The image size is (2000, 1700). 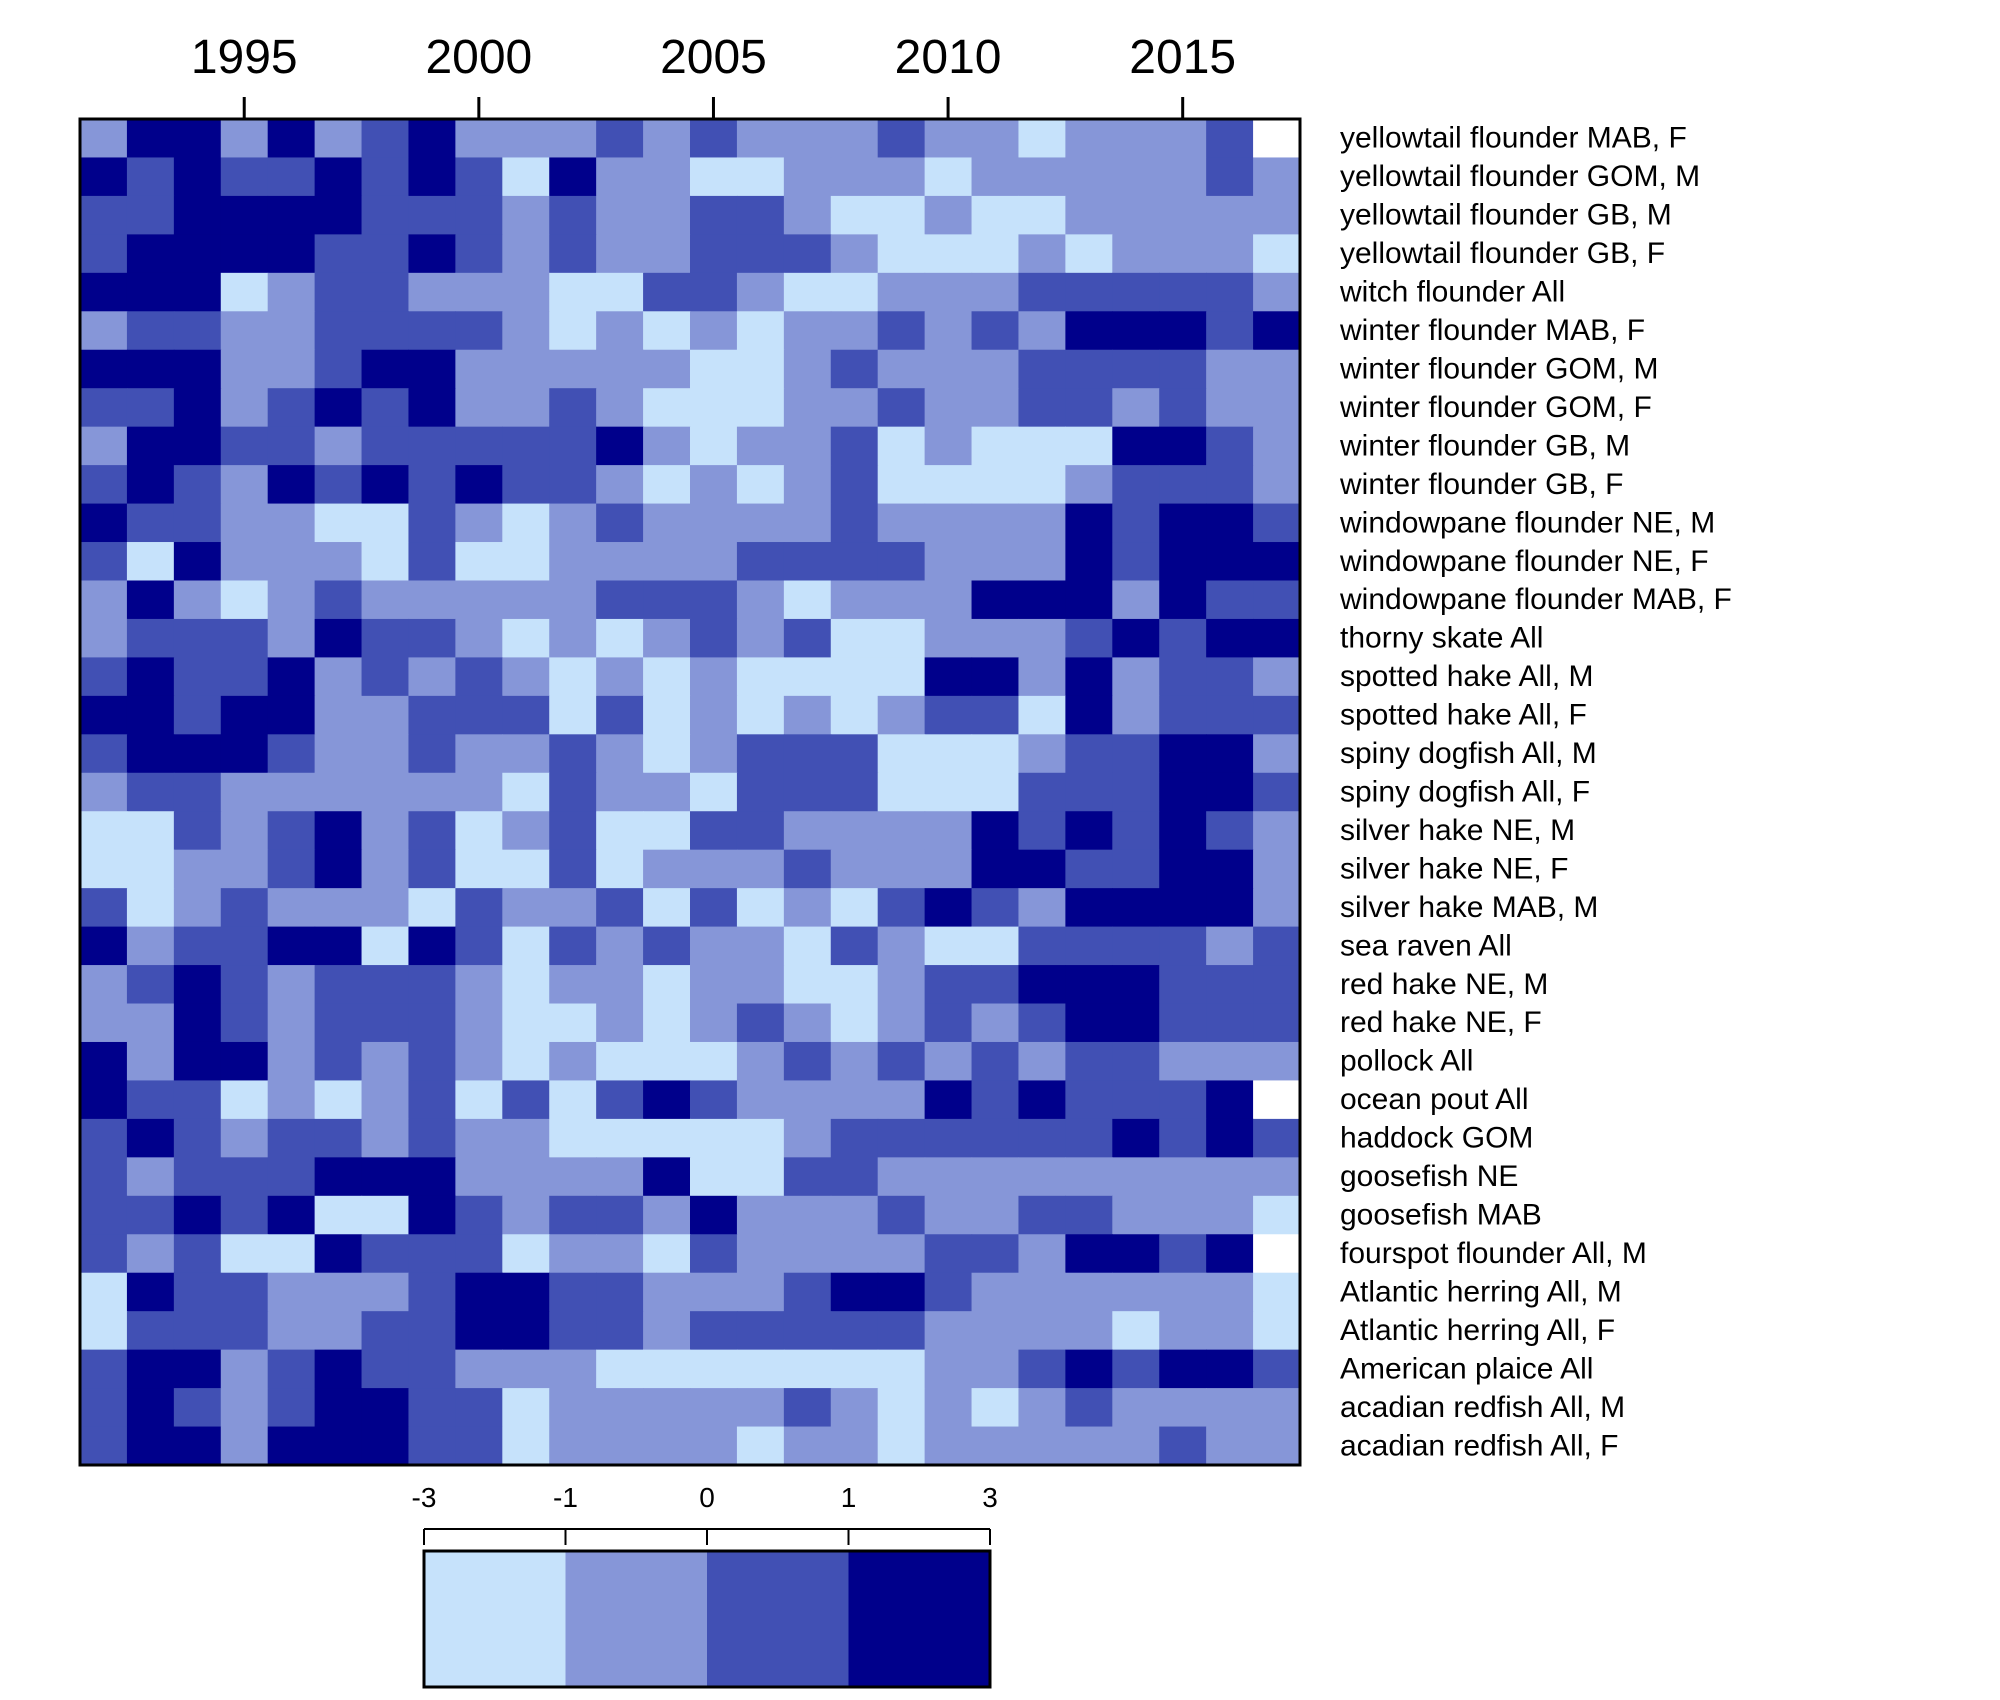 What do you see at coordinates (1436, 1138) in the screenshot?
I see `row-label: haddock GOM` at bounding box center [1436, 1138].